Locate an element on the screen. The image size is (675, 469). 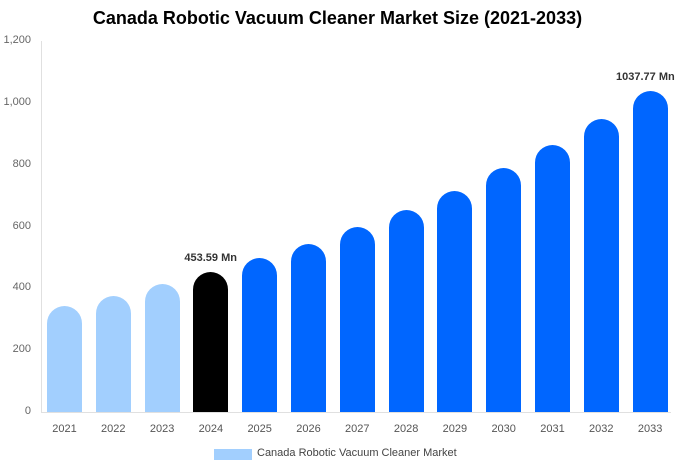
y-tick-label: 1,000 is located at coordinates (17, 101).